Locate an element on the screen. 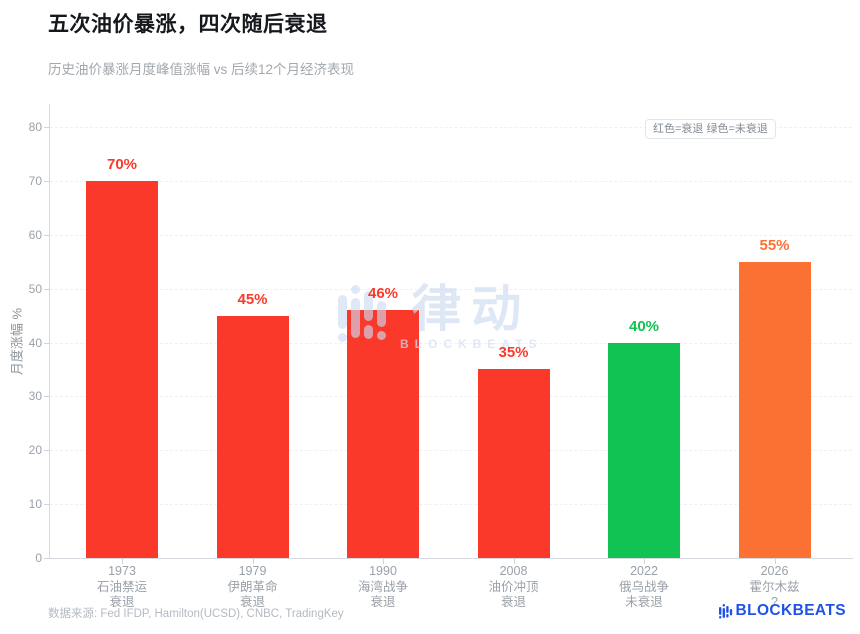 This screenshot has width=860, height=634. chart-title: 五次油价暴涨，四次随后衰退 is located at coordinates (188, 24).